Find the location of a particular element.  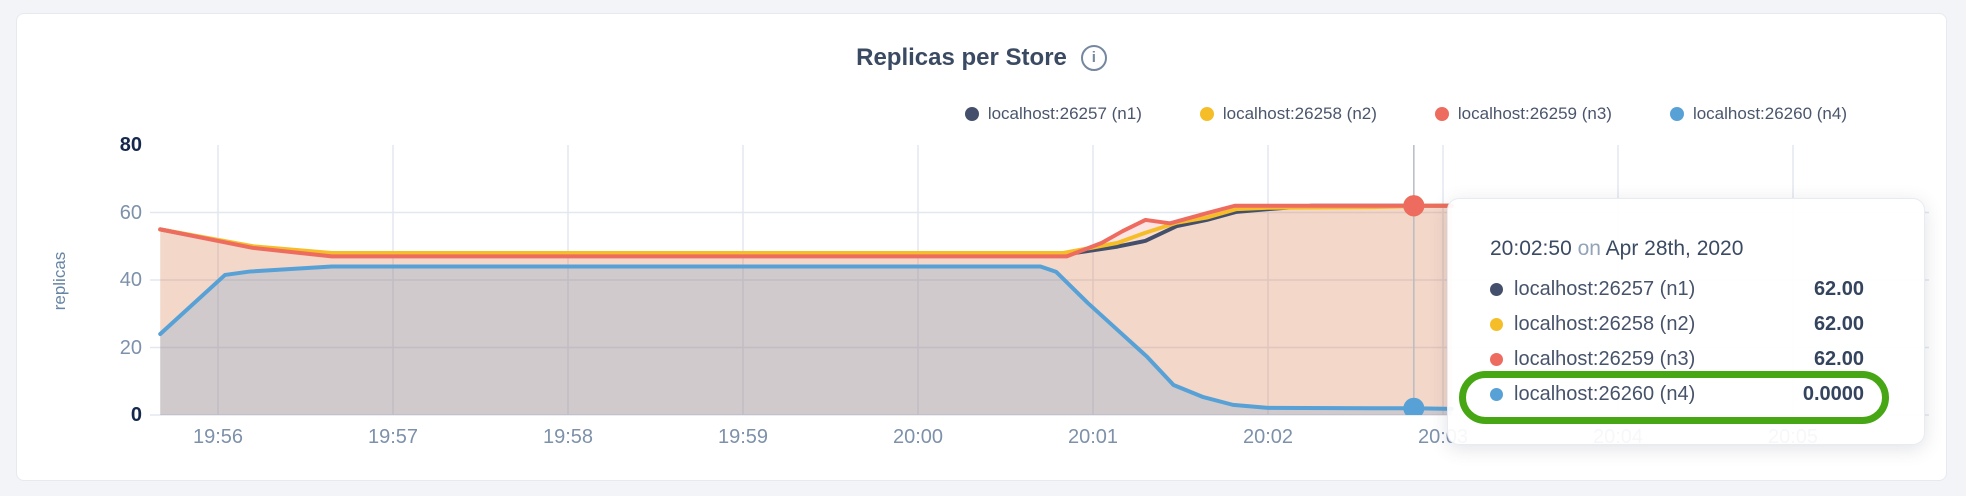

tooltip-series-label: localhost:26257 (n1) is located at coordinates (1605, 289).